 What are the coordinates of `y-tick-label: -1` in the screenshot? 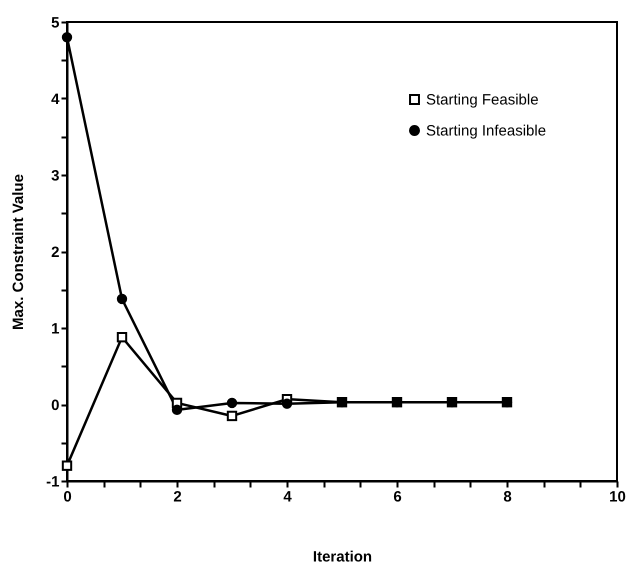 It's located at (53, 482).